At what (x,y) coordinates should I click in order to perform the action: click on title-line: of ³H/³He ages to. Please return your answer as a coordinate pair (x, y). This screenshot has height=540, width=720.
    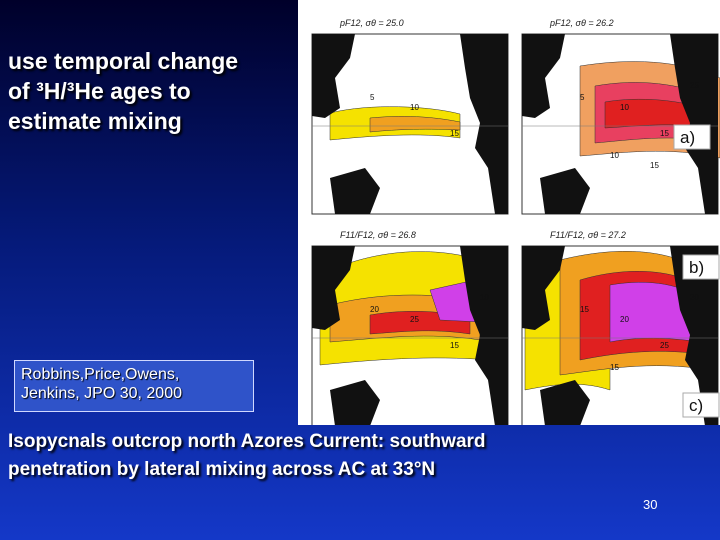
    Looking at the image, I should click on (99, 91).